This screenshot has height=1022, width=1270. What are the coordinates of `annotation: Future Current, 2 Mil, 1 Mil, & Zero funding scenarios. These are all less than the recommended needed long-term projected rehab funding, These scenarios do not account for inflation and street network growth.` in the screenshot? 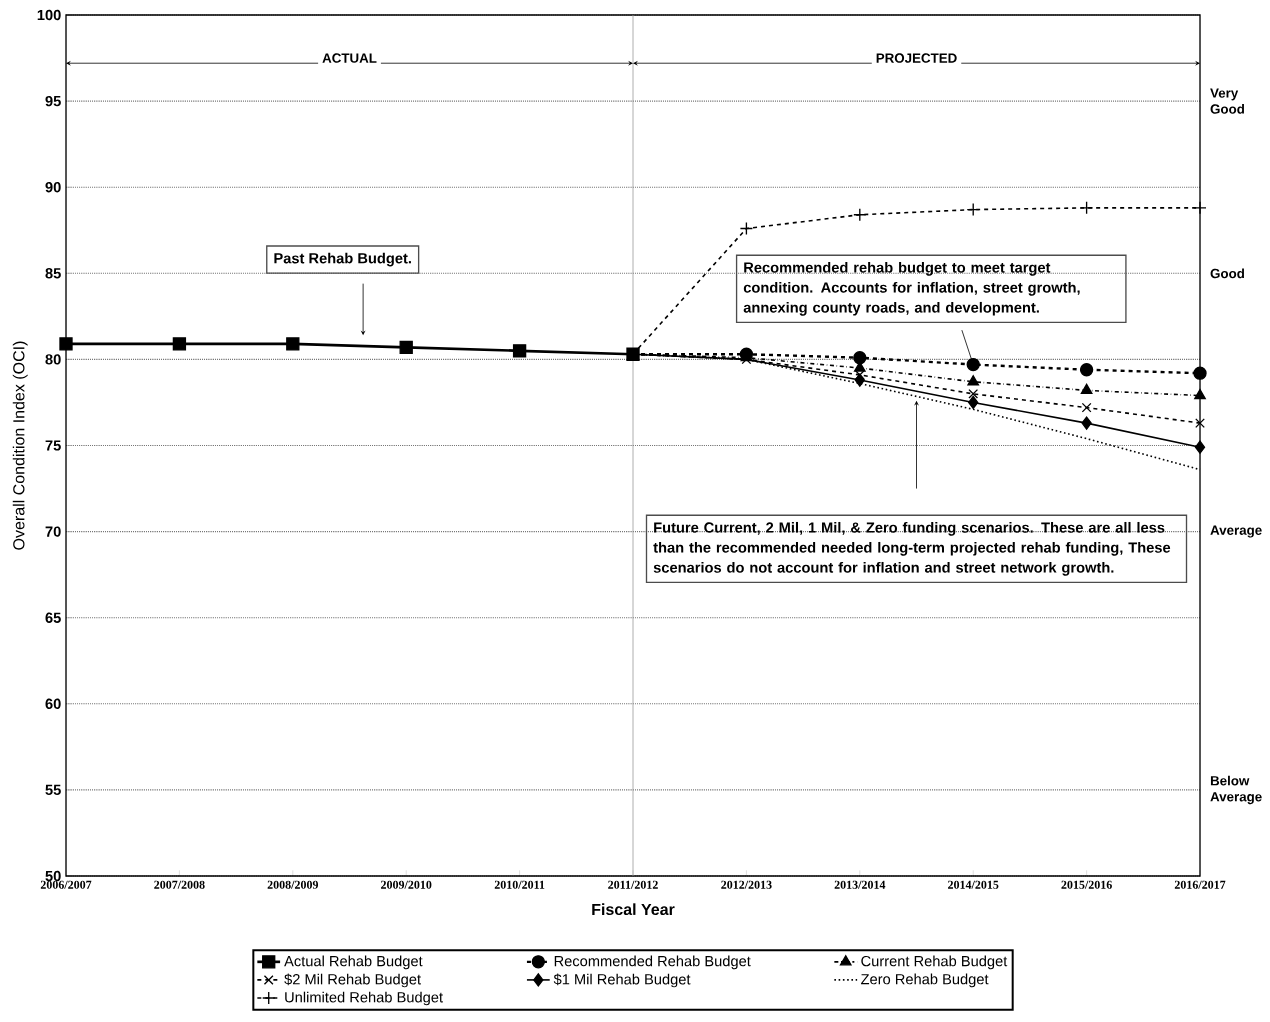 It's located at (912, 548).